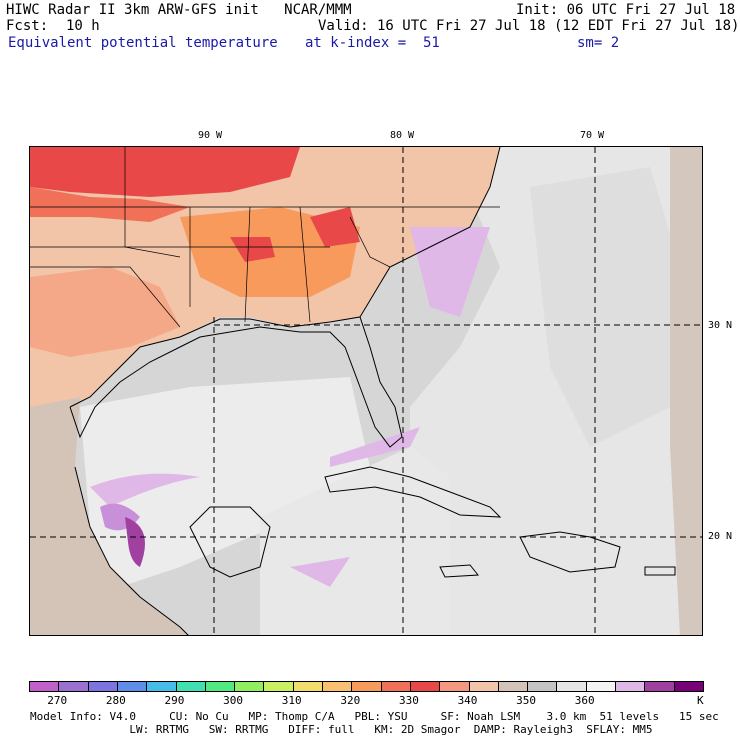  What do you see at coordinates (230, 542) in the screenshot?
I see `yucatan-outline` at bounding box center [230, 542].